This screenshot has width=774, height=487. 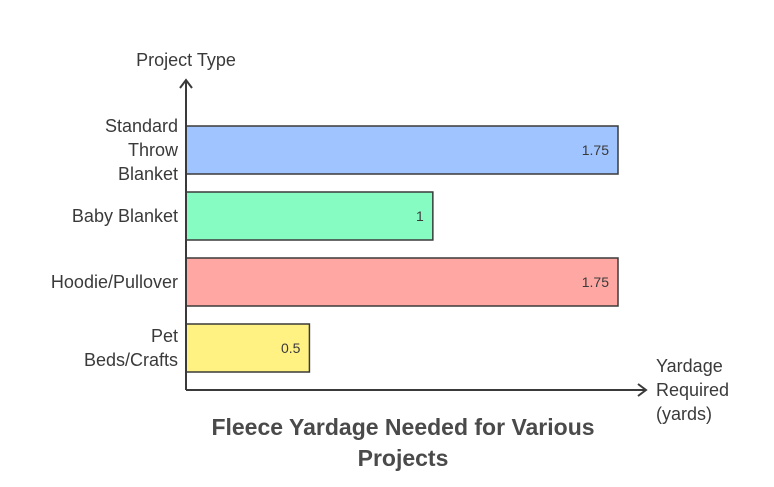 I want to click on category-label-line: Baby Blanket, so click(x=125, y=216).